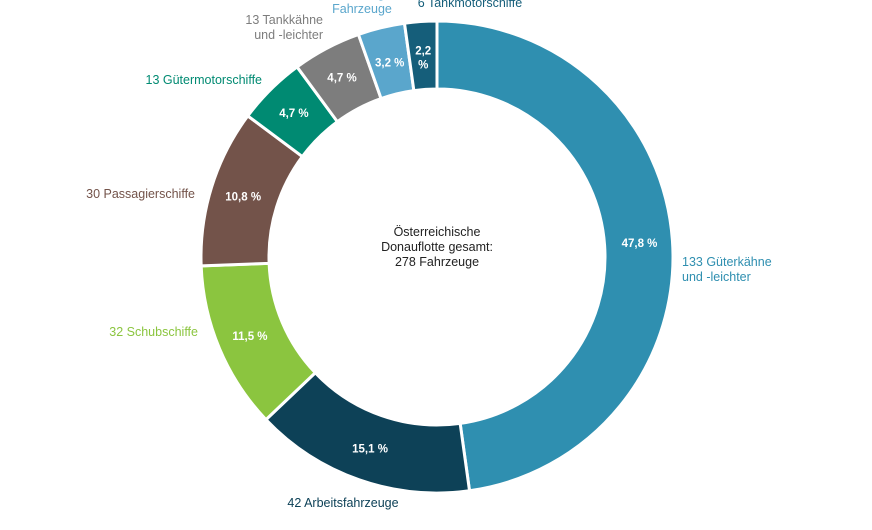 The width and height of the screenshot is (872, 530). What do you see at coordinates (341, 79) in the screenshot?
I see `slice-percent-label-6: 4,7 %` at bounding box center [341, 79].